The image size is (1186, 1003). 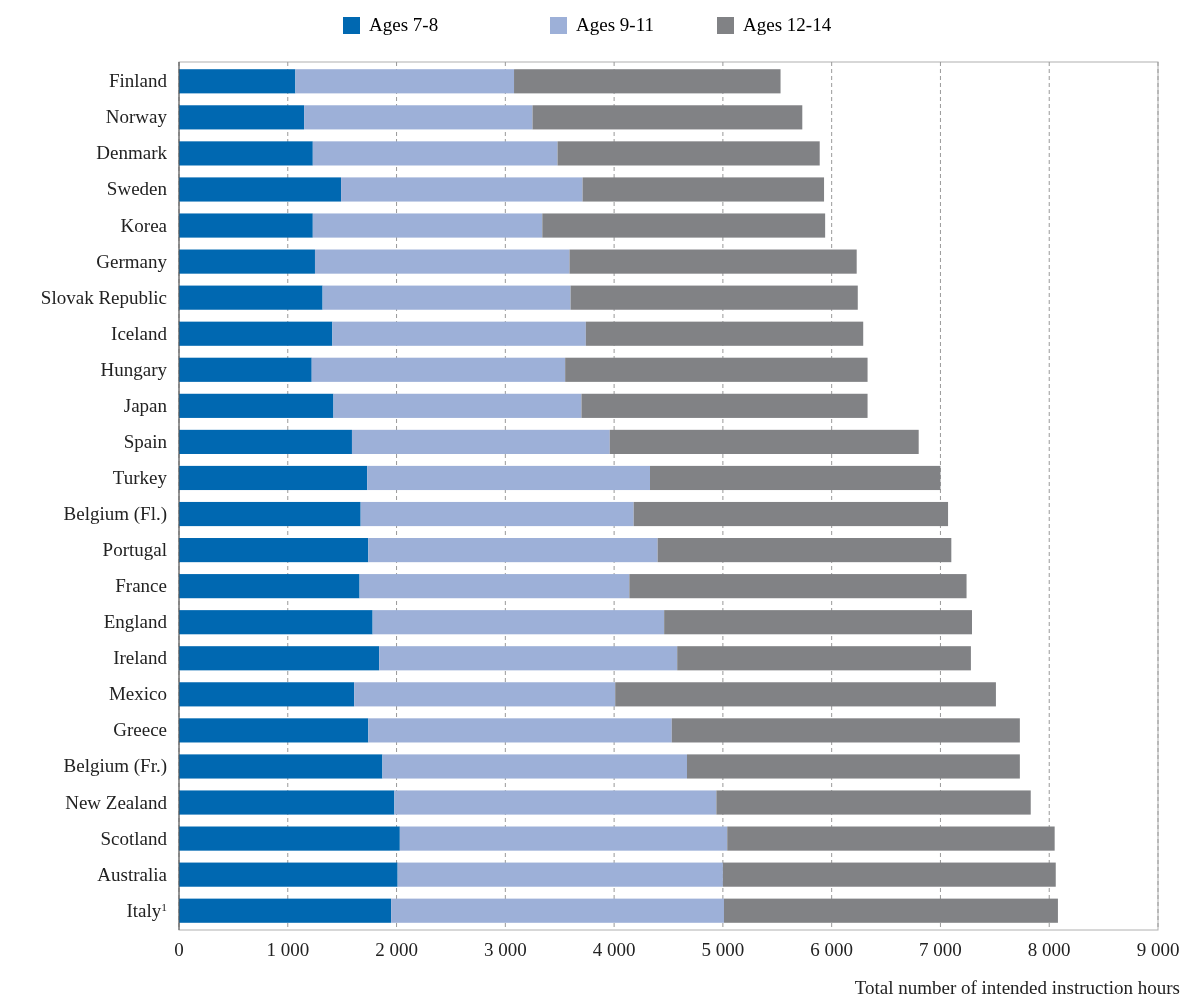 What do you see at coordinates (135, 622) in the screenshot?
I see `y-tick-label: England` at bounding box center [135, 622].